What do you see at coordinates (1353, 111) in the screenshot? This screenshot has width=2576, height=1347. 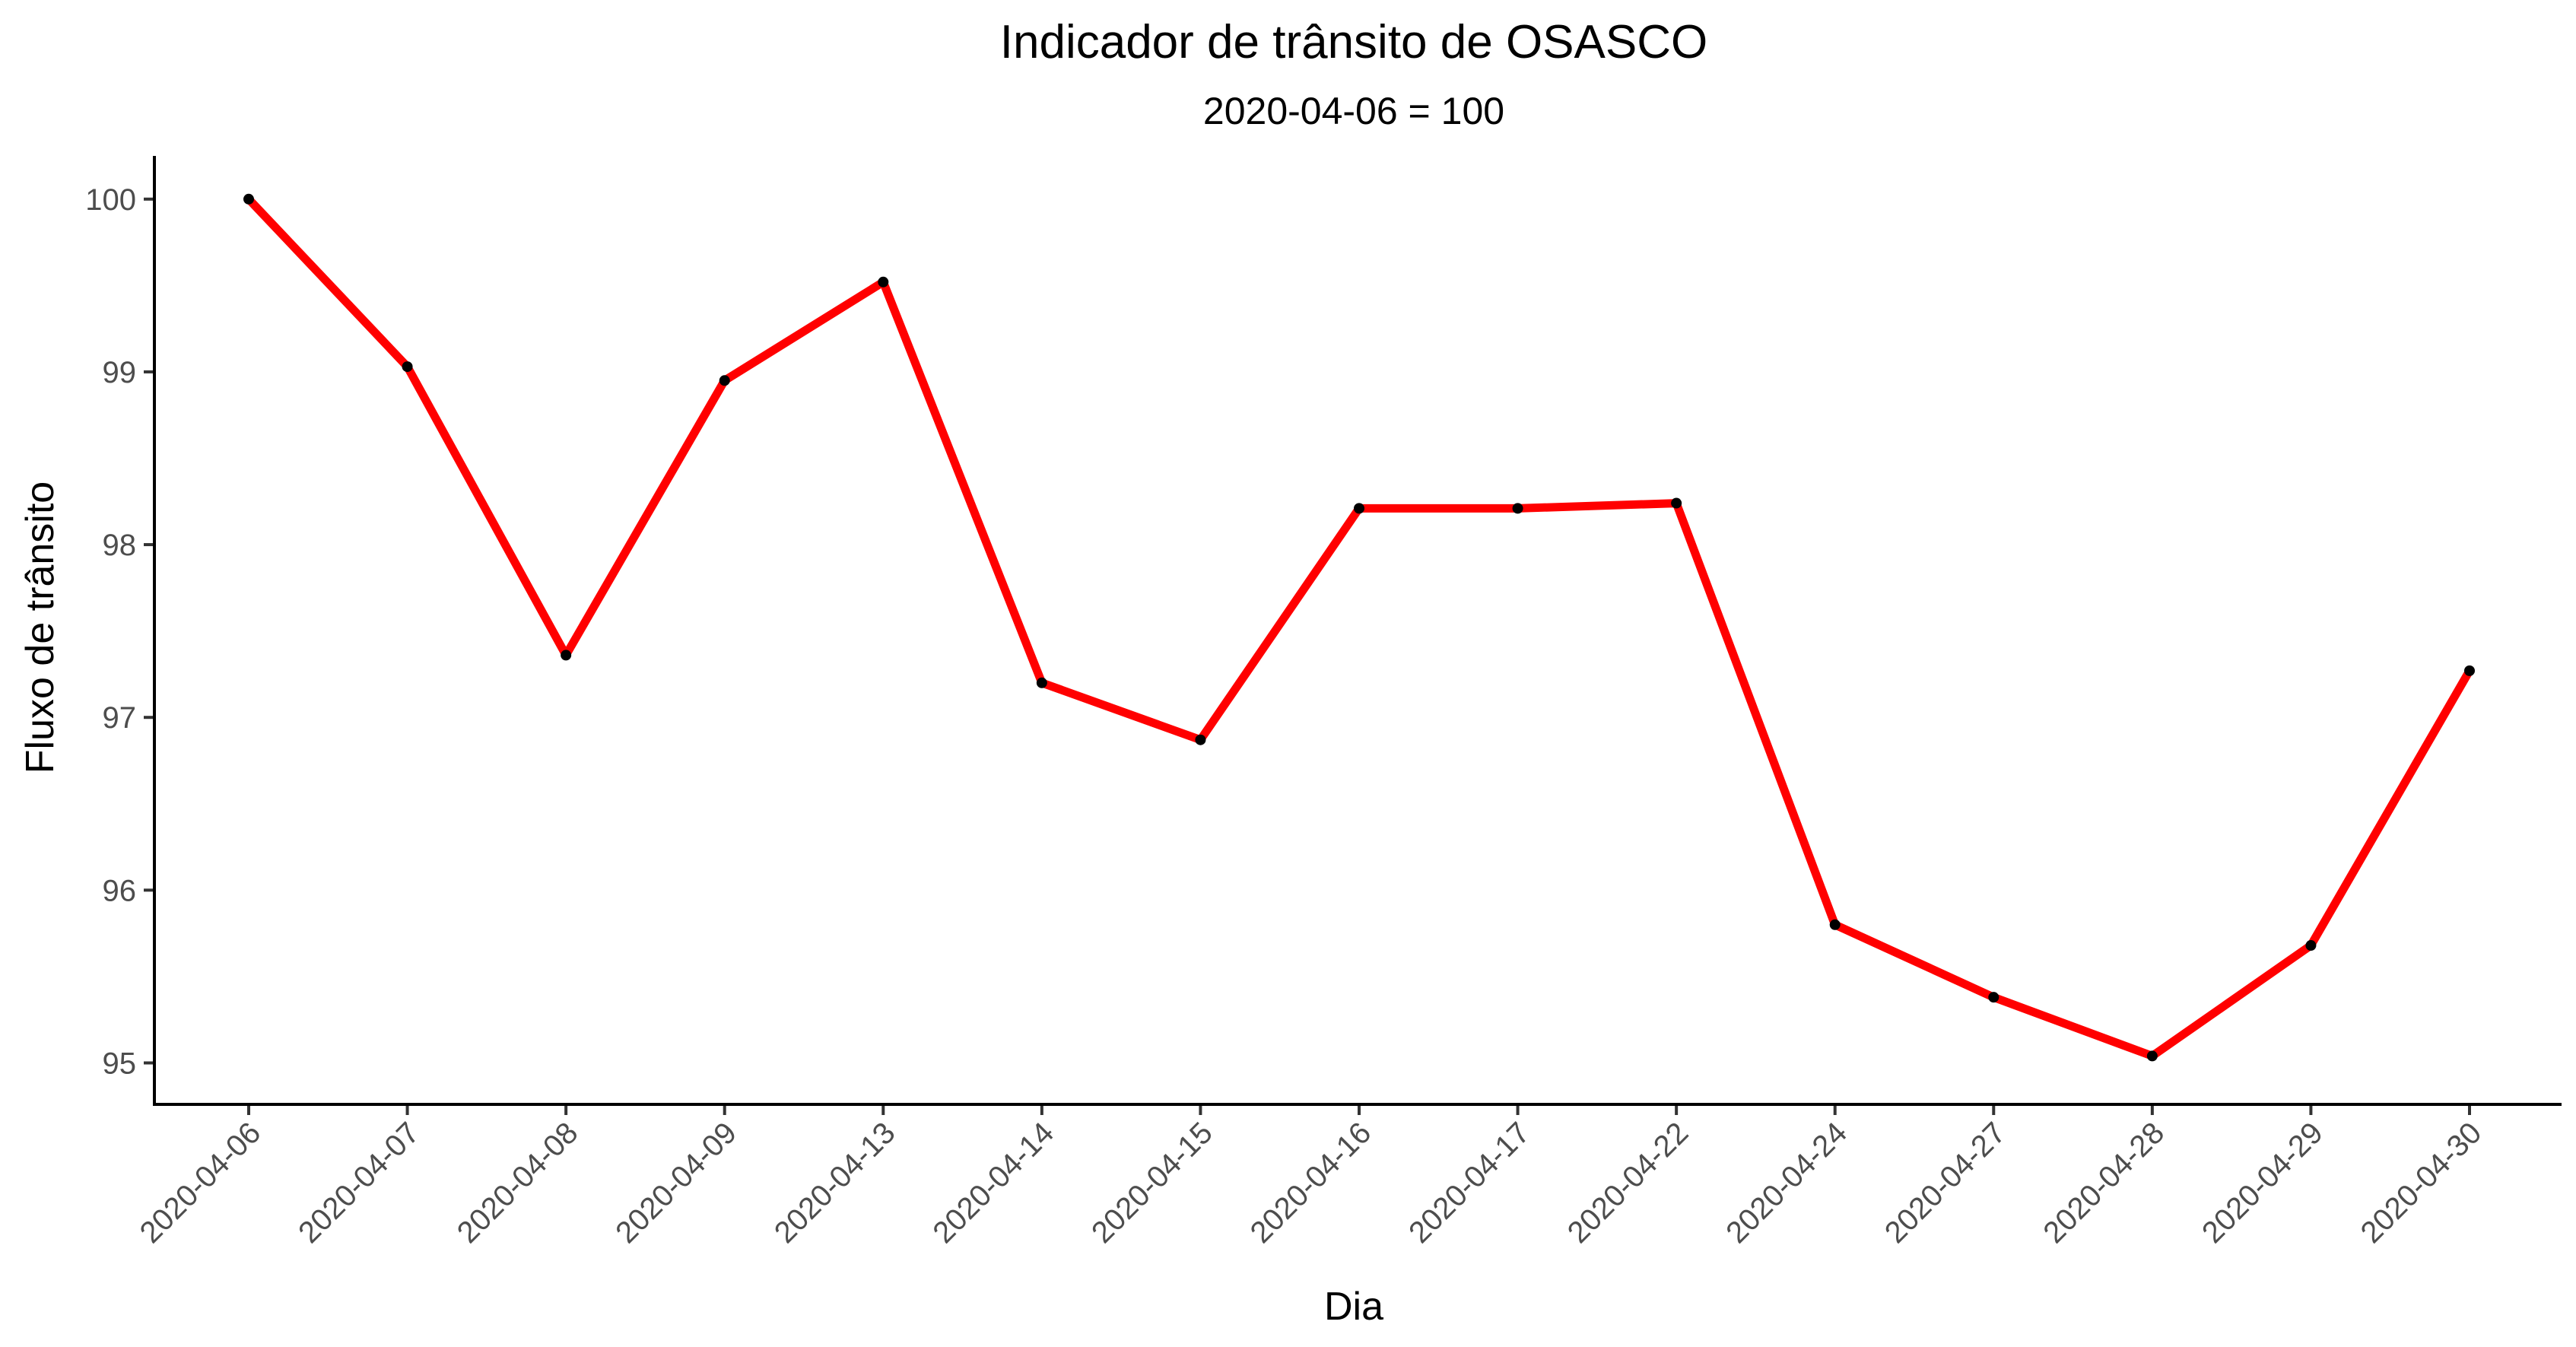 I see `chart-subtitle: 2020-04-06 = 100` at bounding box center [1353, 111].